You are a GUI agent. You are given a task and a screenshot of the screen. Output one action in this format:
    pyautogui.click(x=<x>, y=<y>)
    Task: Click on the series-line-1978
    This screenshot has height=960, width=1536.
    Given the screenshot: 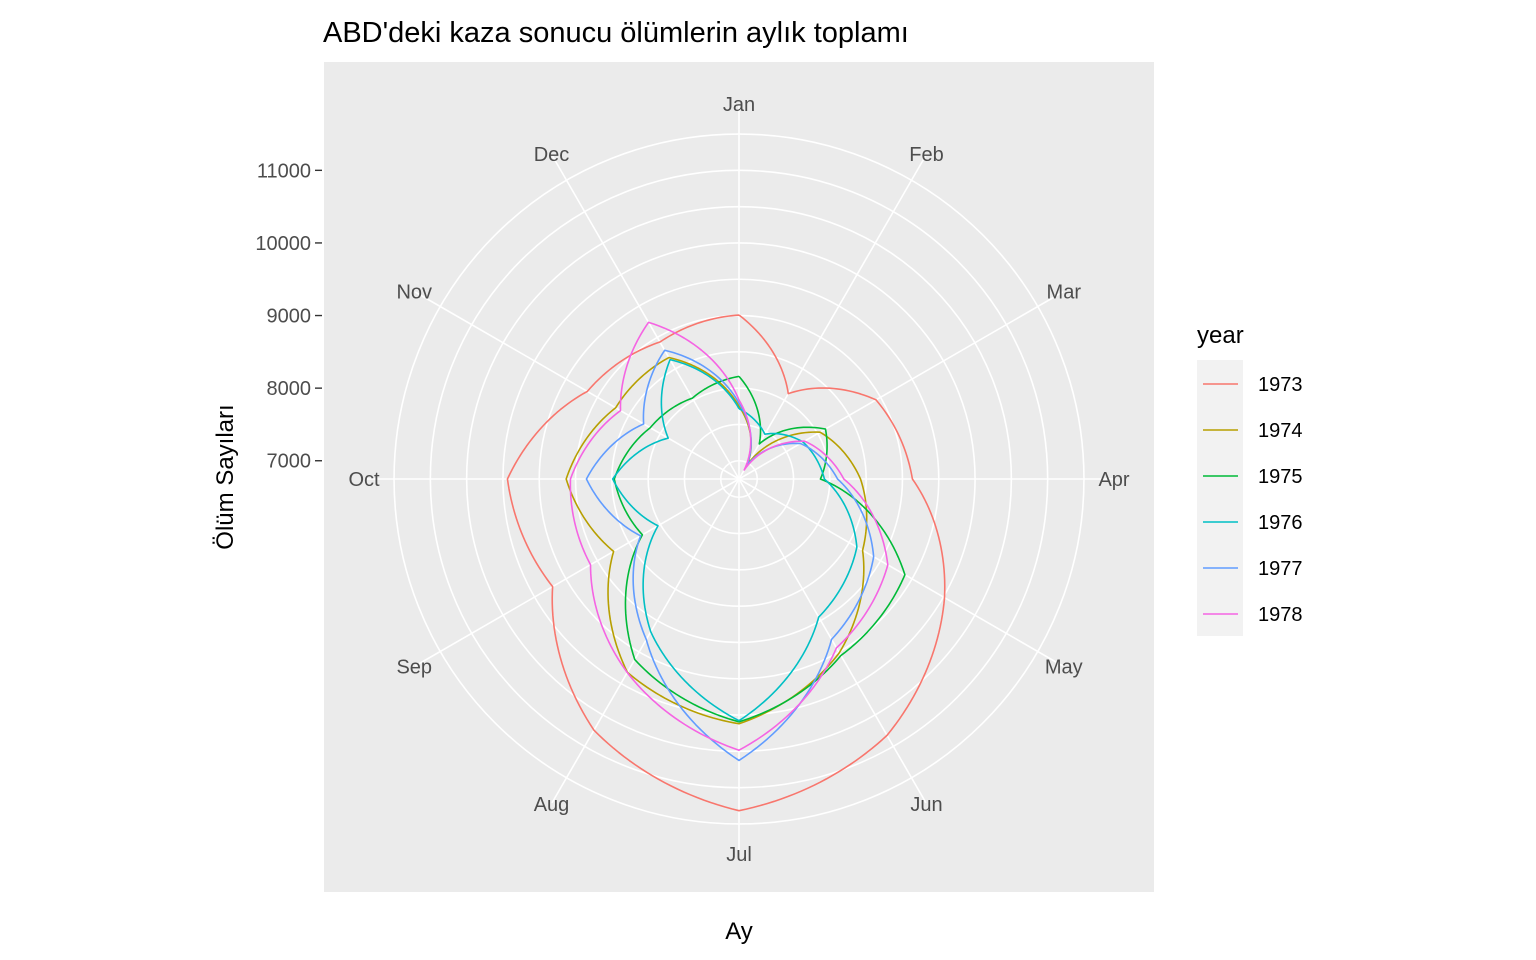 What is the action you would take?
    pyautogui.click(x=729, y=536)
    